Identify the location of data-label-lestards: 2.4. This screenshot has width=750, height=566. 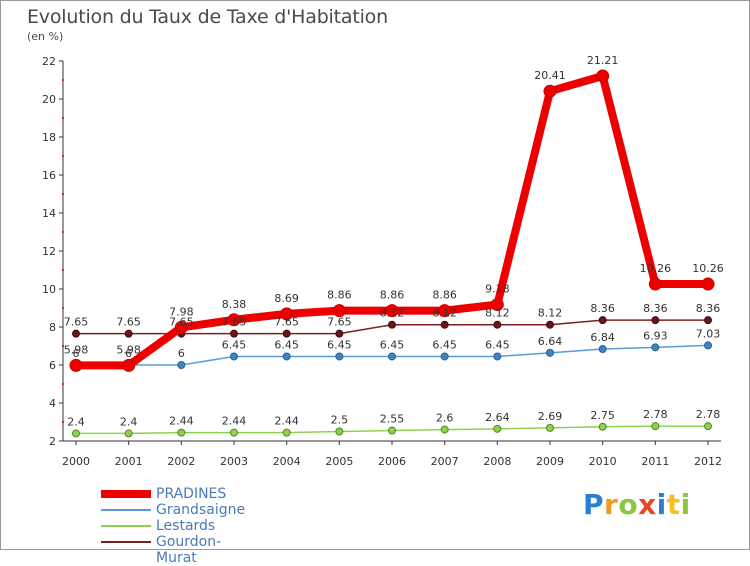
(76, 421).